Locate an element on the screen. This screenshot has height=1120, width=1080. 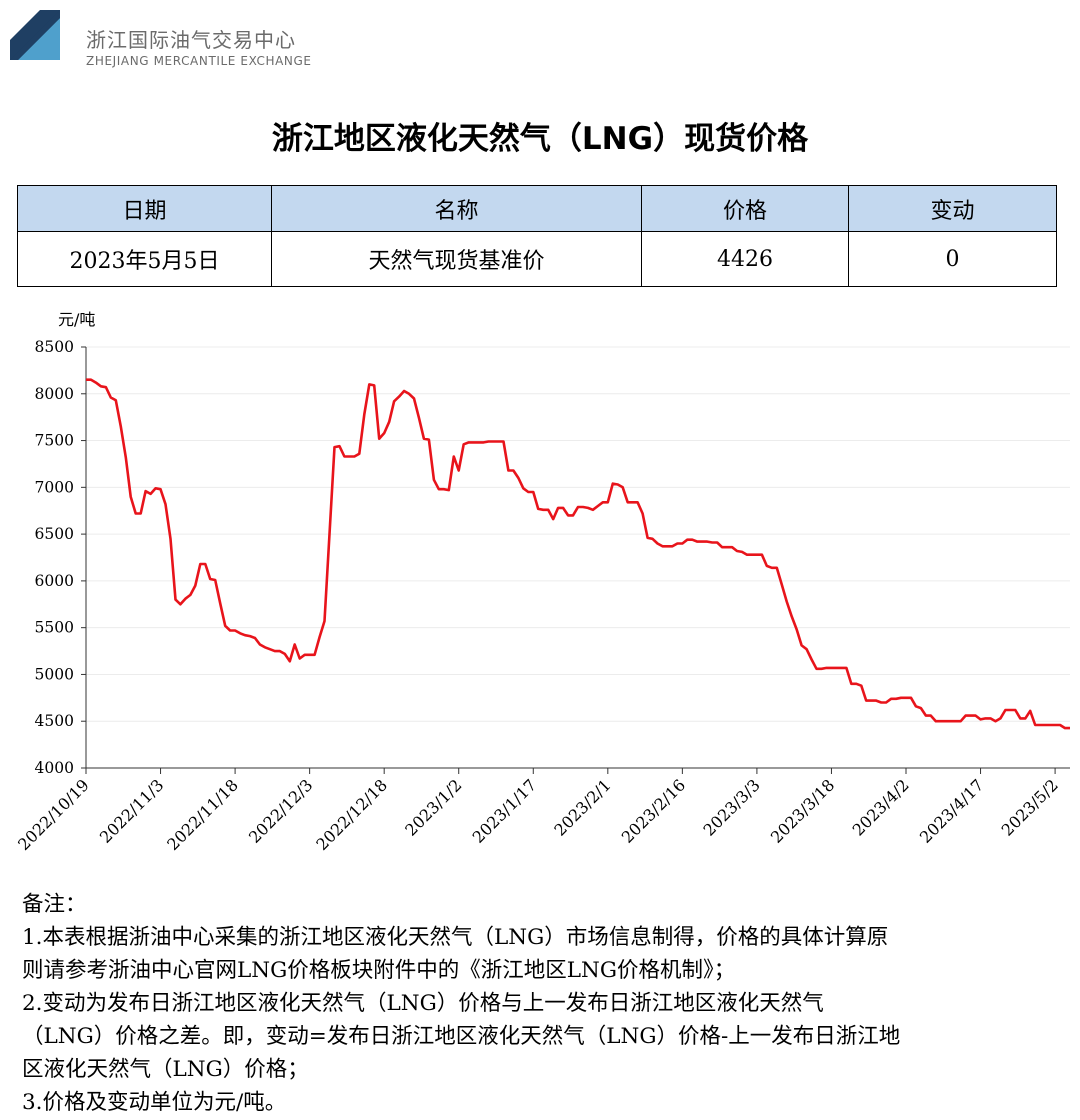
y-tick-label: 8500 is located at coordinates (54, 347).